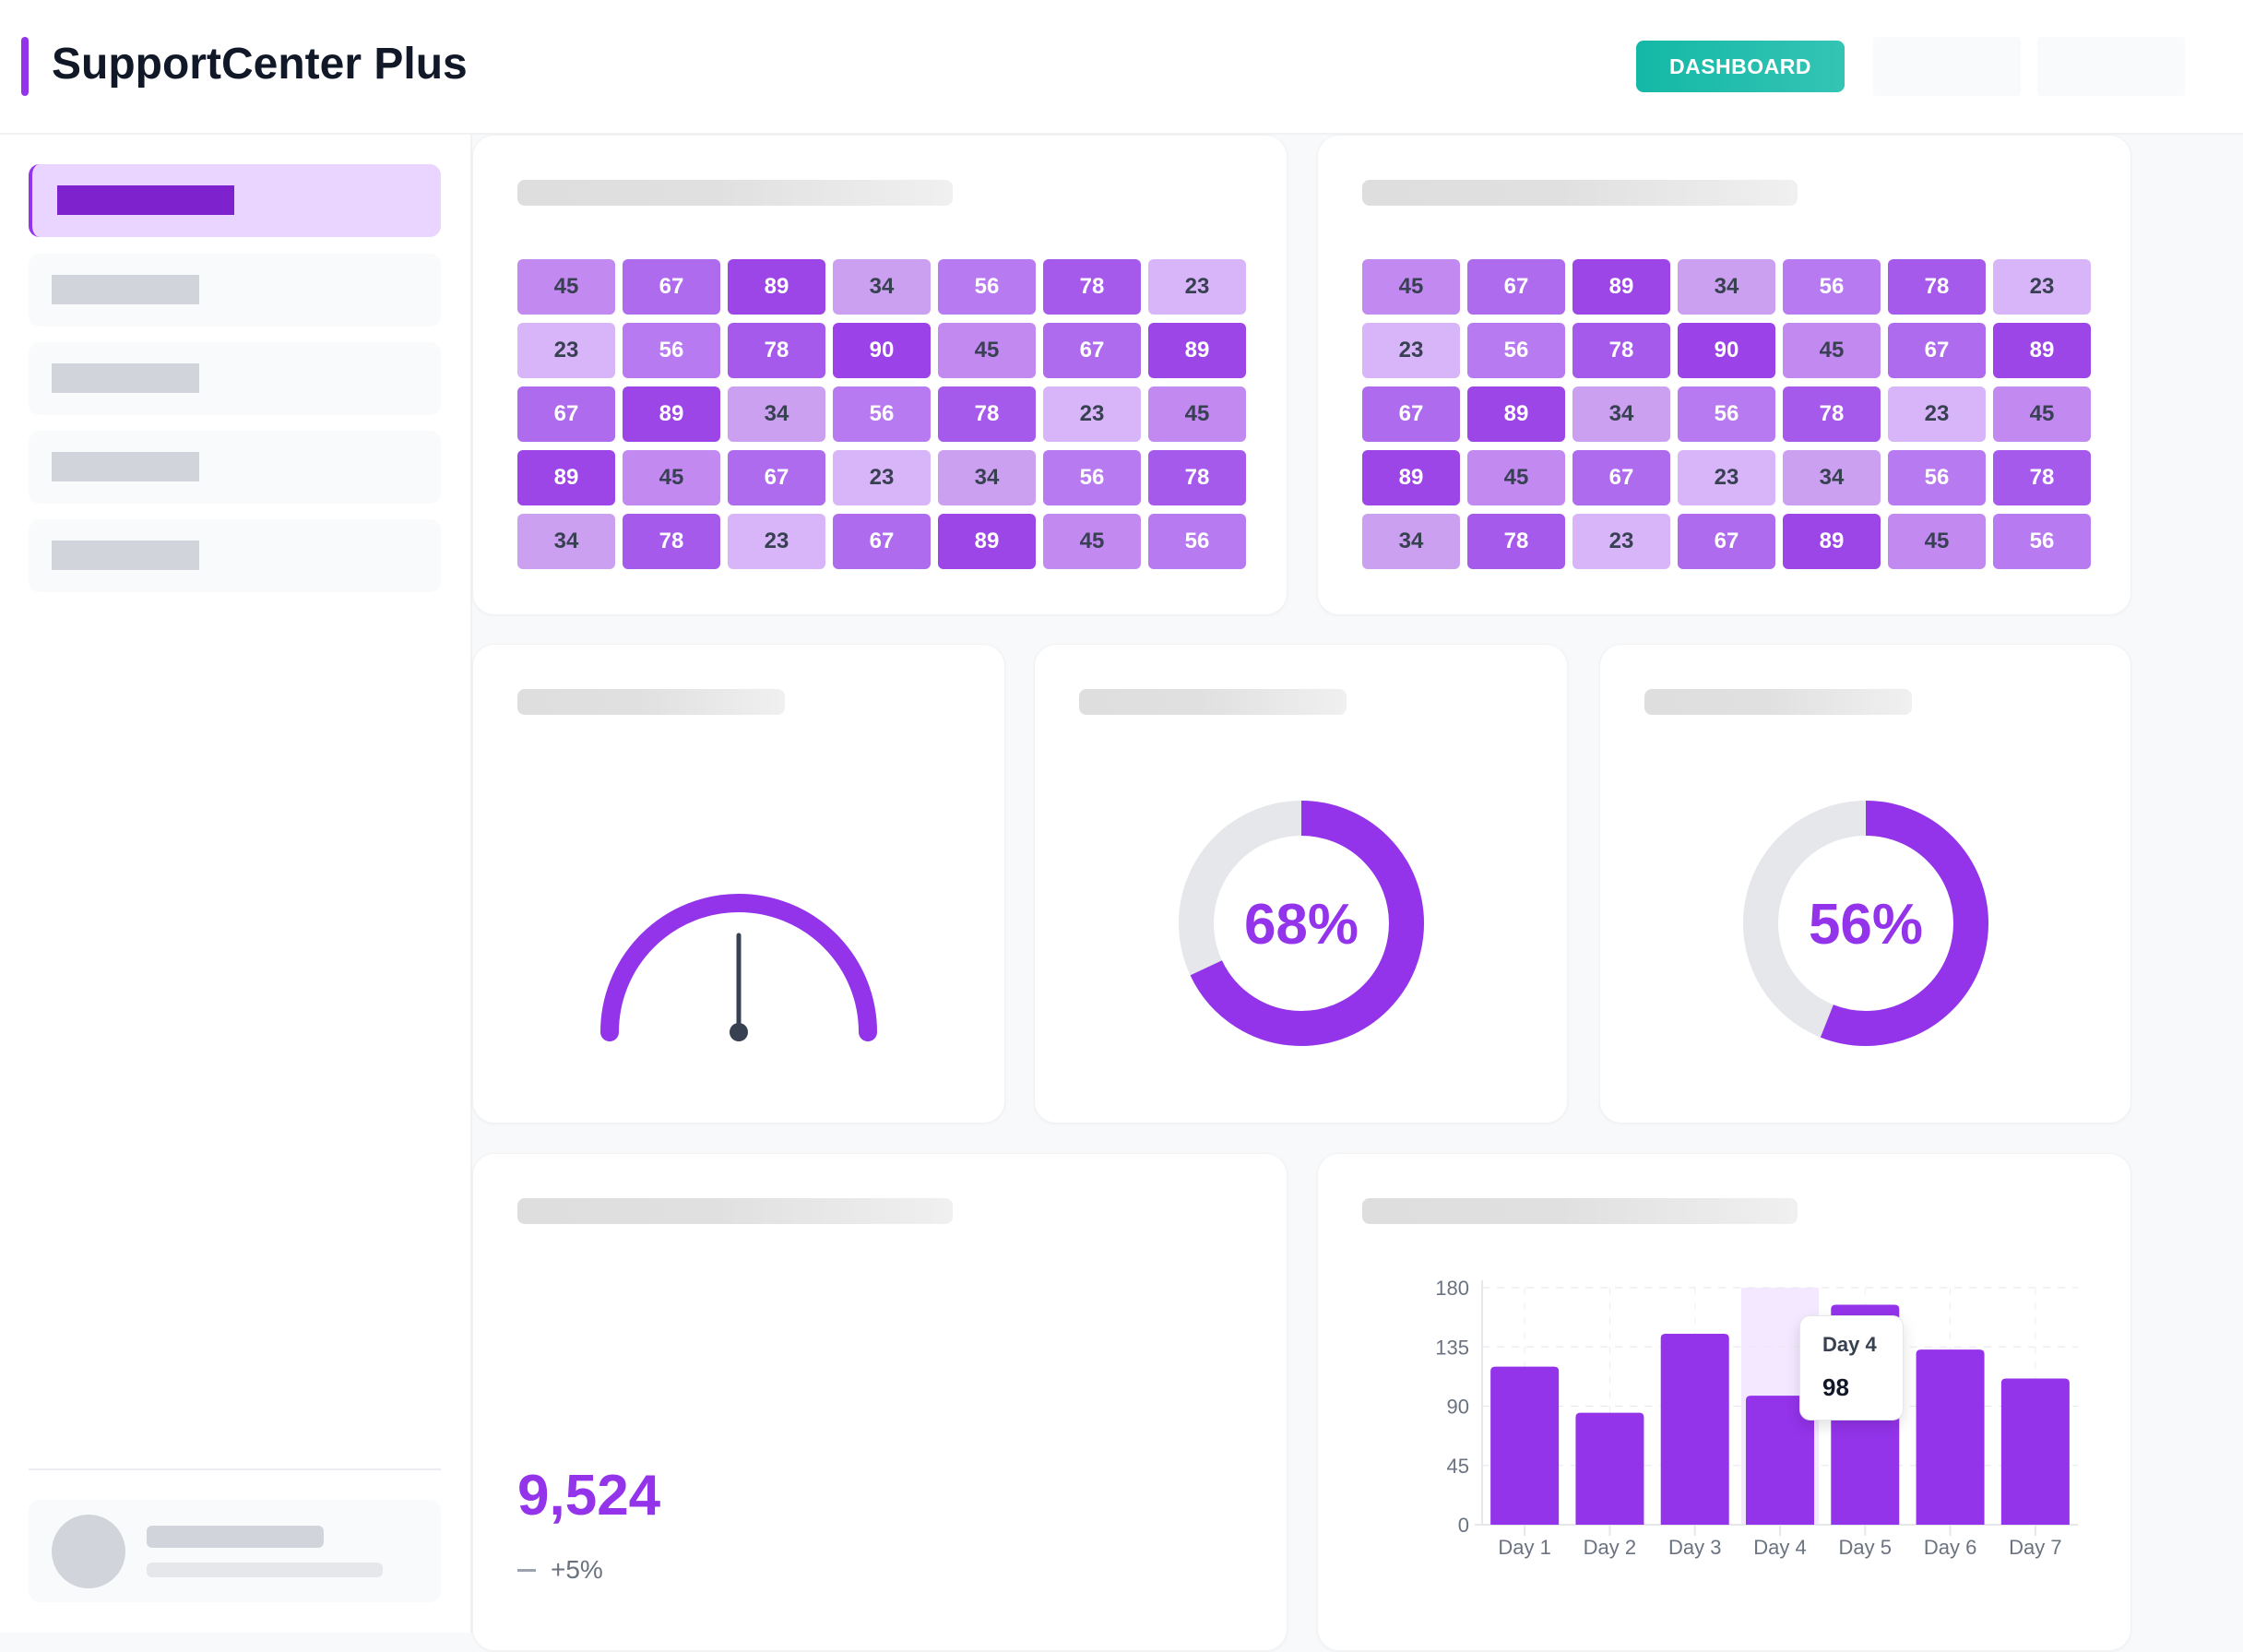 The image size is (2243, 1652). I want to click on sidebar-item-active, so click(235, 200).